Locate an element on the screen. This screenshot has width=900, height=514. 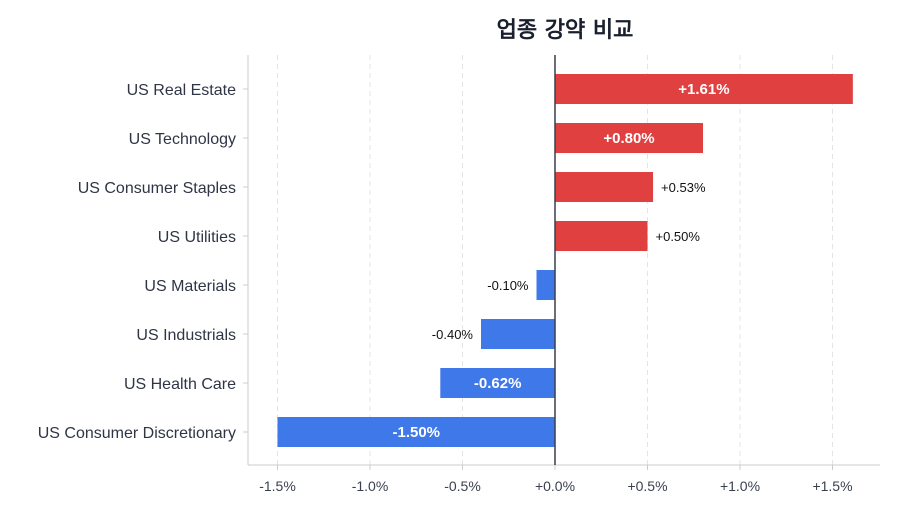
data-label: -0.10% is located at coordinates (508, 285).